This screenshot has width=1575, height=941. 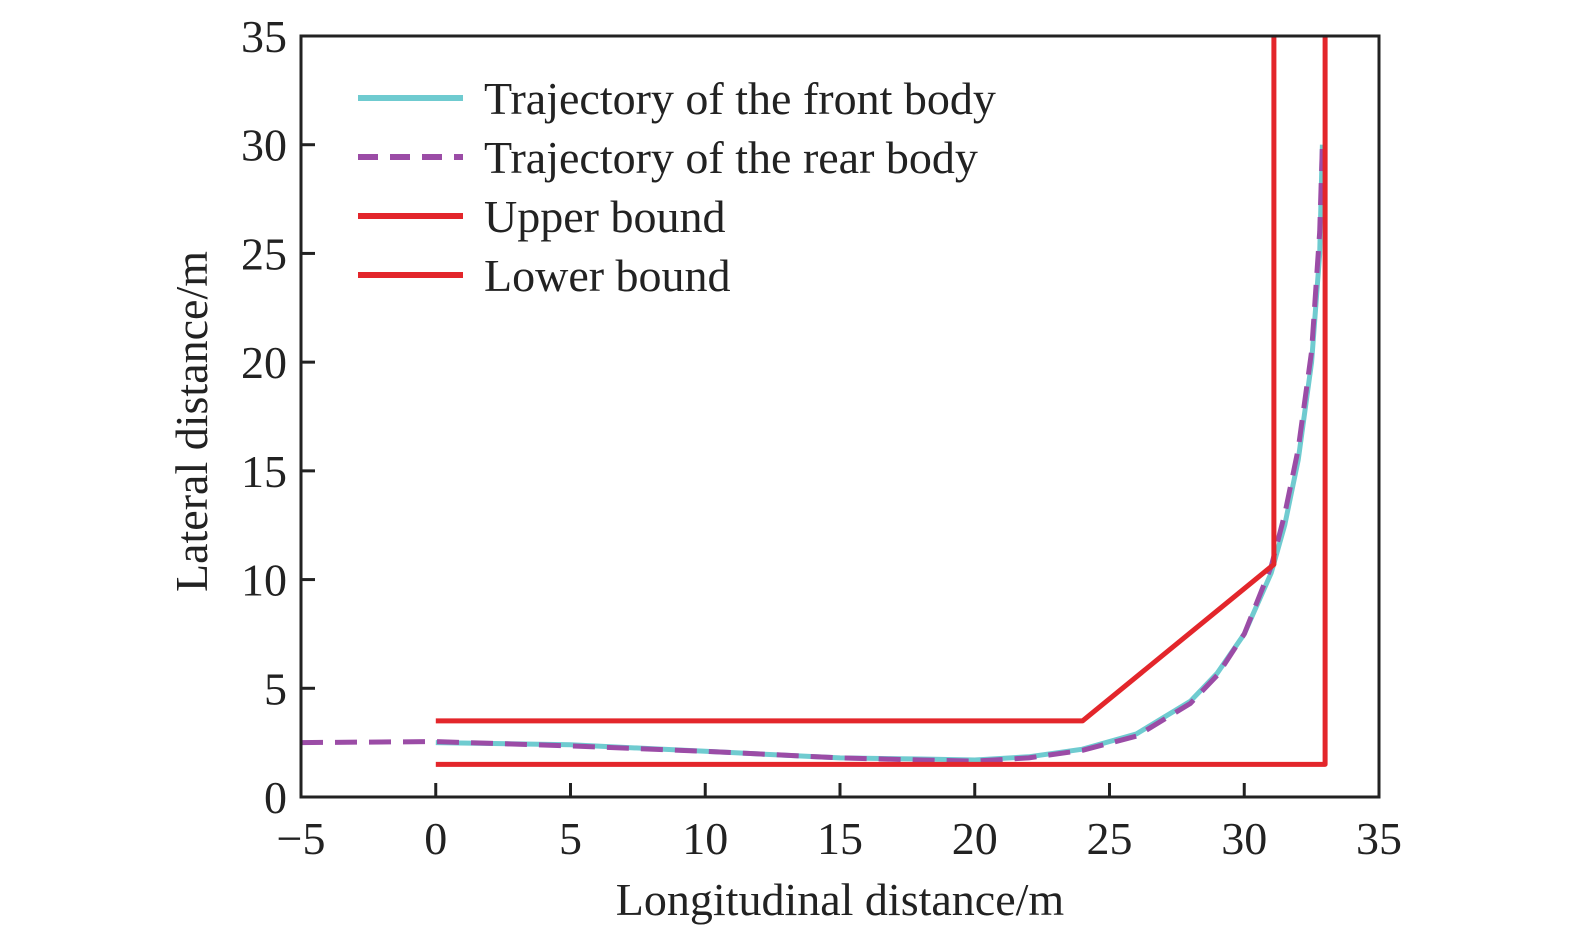 What do you see at coordinates (1379, 838) in the screenshot?
I see `x-tick-label: 35` at bounding box center [1379, 838].